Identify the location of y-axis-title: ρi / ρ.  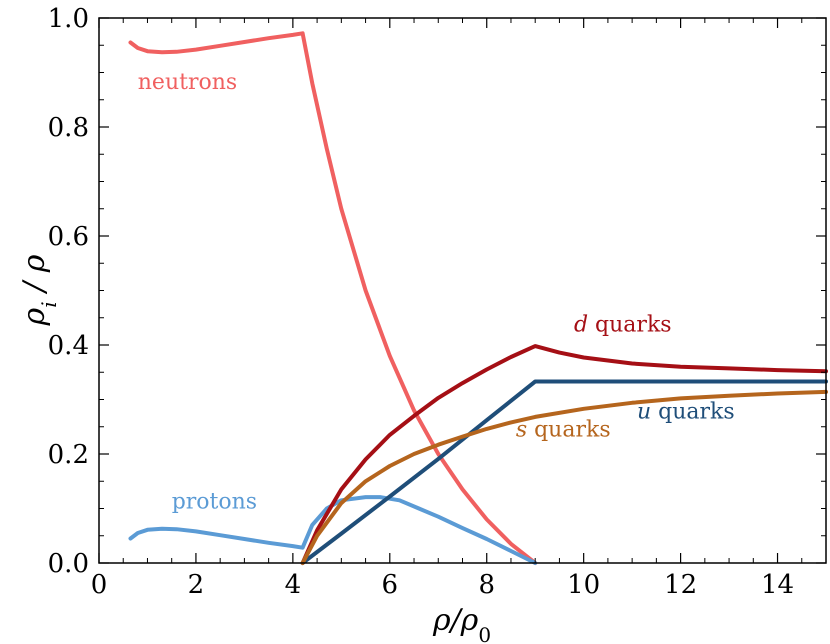
(39, 290).